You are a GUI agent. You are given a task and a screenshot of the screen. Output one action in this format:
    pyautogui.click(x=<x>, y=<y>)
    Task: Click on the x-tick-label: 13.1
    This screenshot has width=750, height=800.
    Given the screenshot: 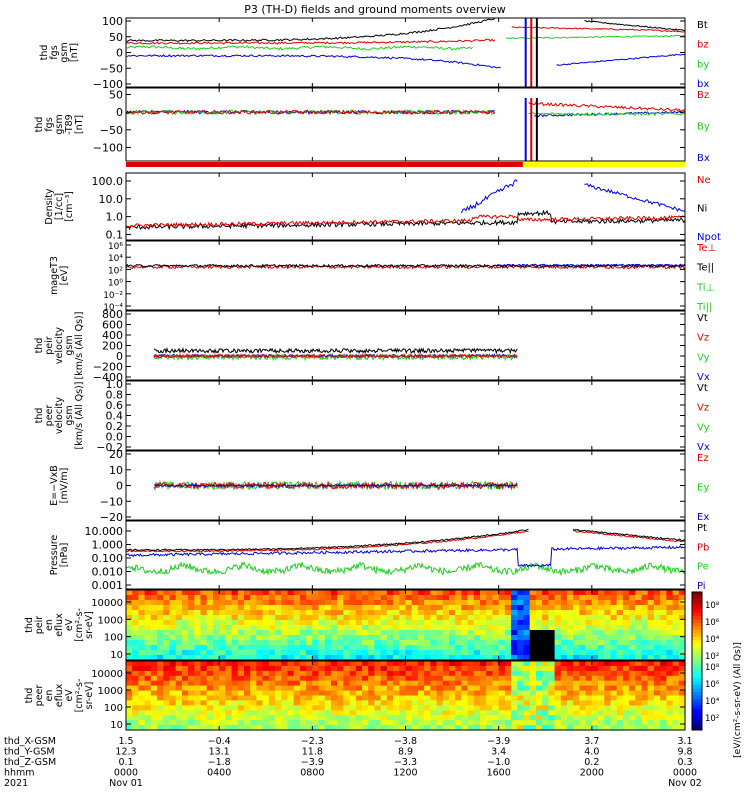 What is the action you would take?
    pyautogui.click(x=219, y=752)
    